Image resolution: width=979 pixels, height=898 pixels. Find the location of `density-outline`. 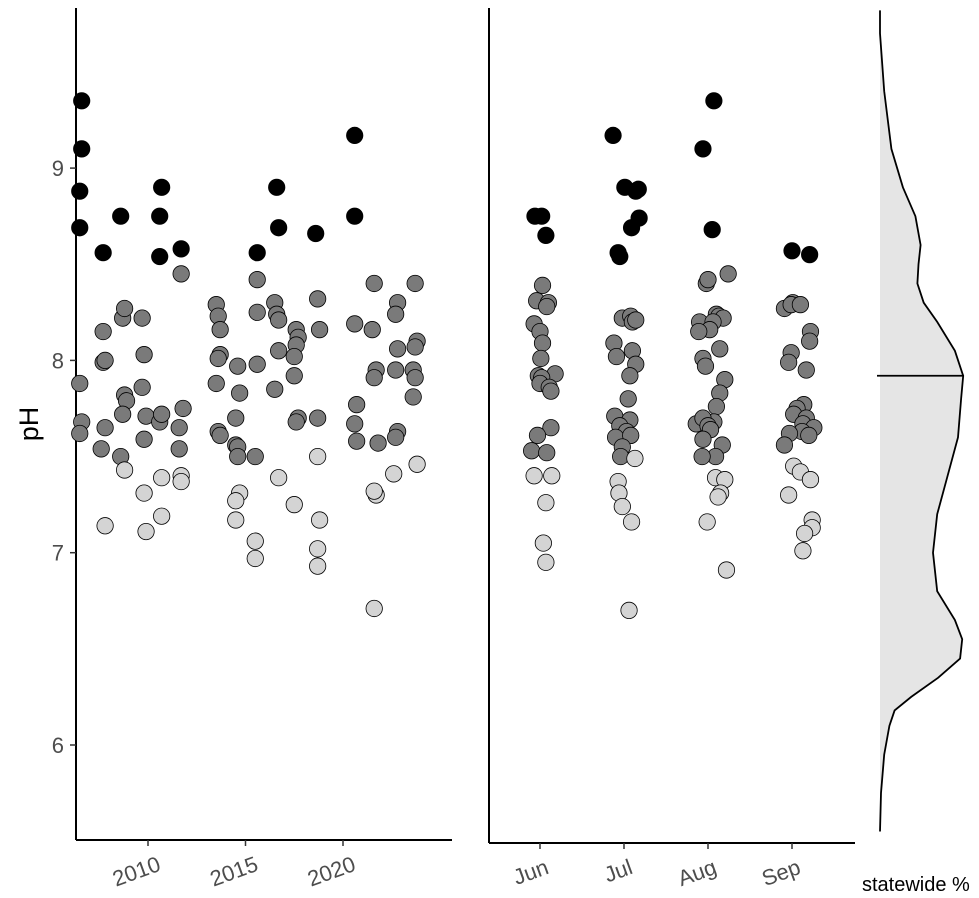

density-outline is located at coordinates (922, 421).